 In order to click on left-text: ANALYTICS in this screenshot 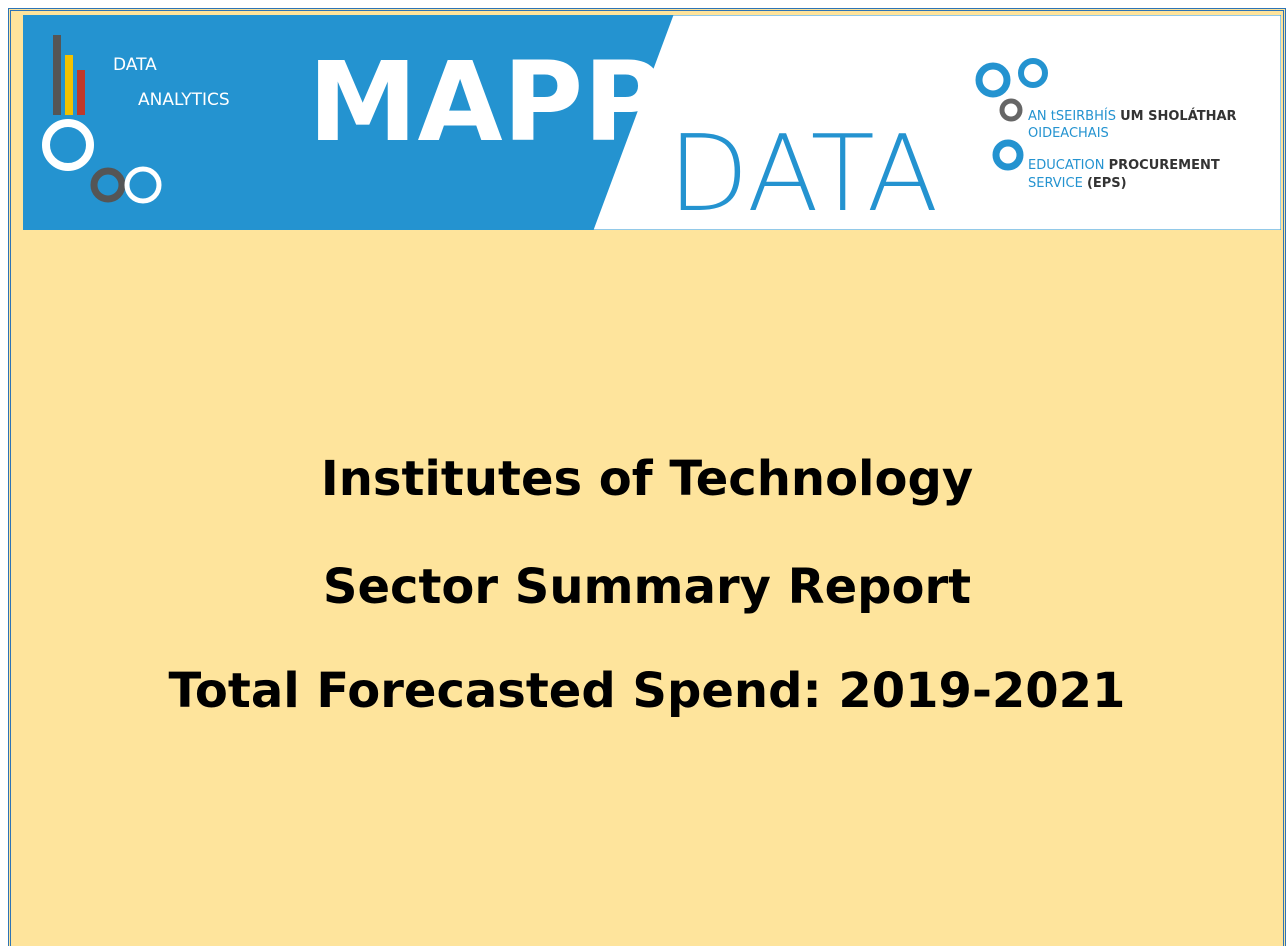, I will do `click(184, 100)`.